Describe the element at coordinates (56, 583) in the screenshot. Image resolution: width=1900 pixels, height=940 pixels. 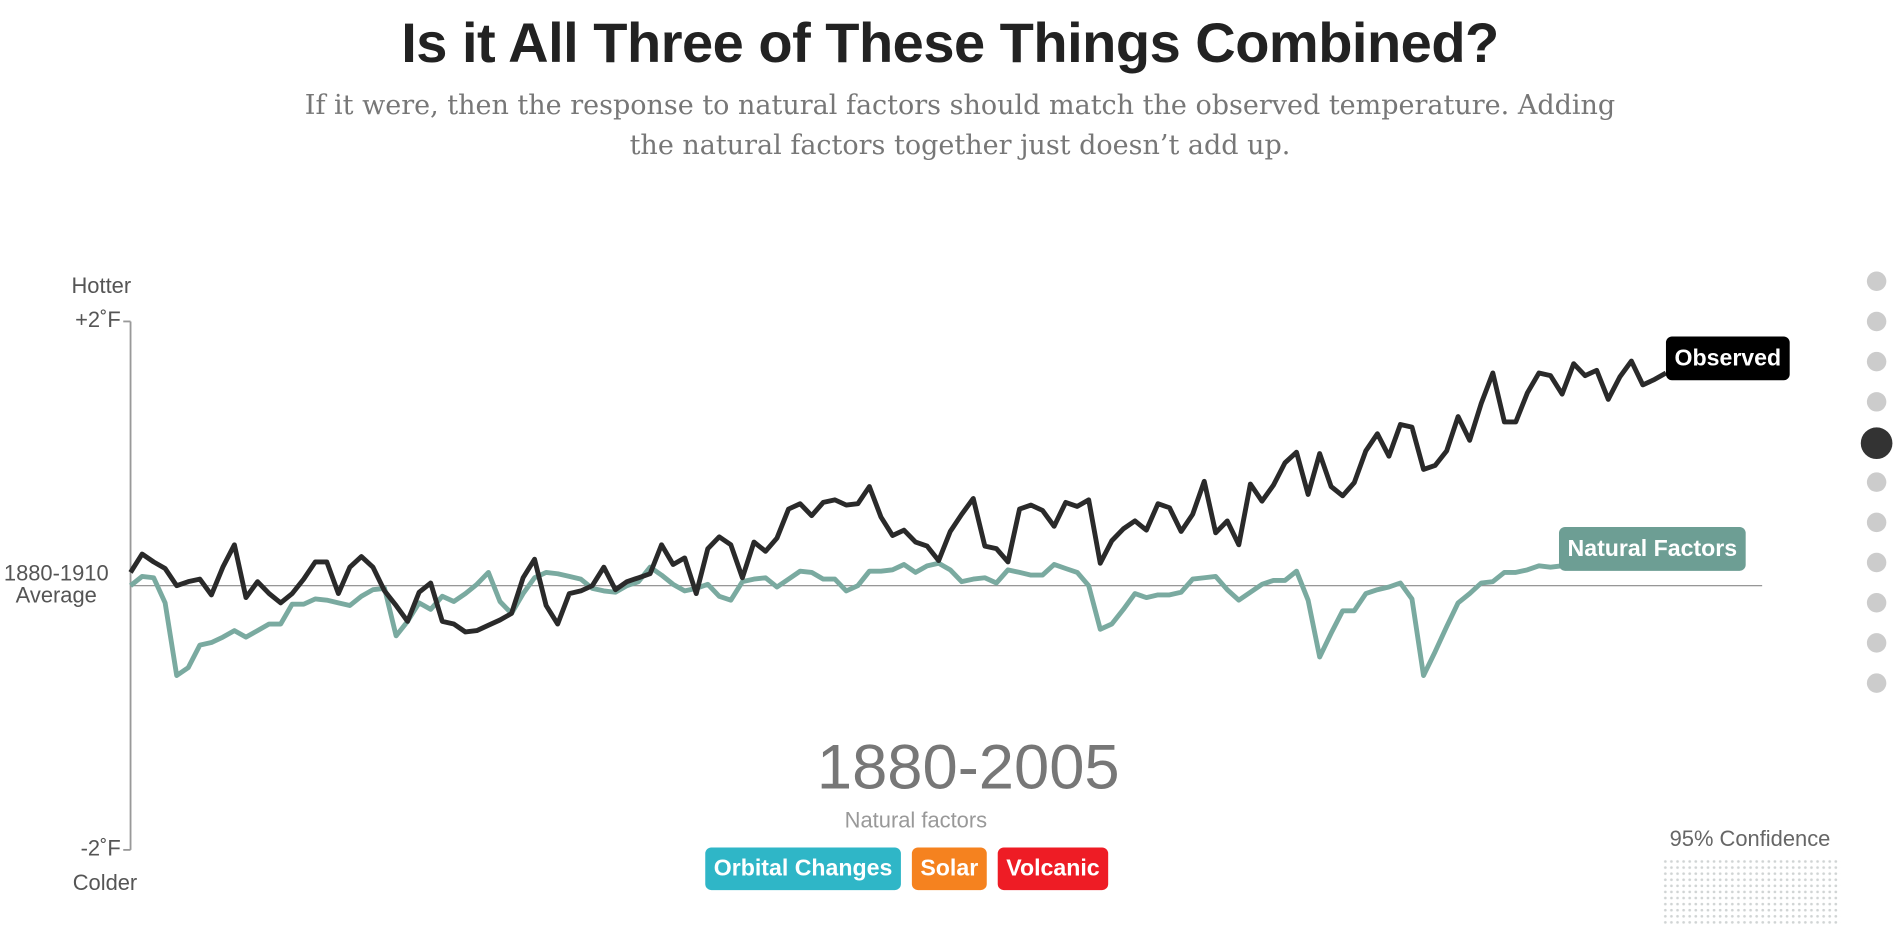
I see `y-tick-label: 1880-1910 Average` at that location.